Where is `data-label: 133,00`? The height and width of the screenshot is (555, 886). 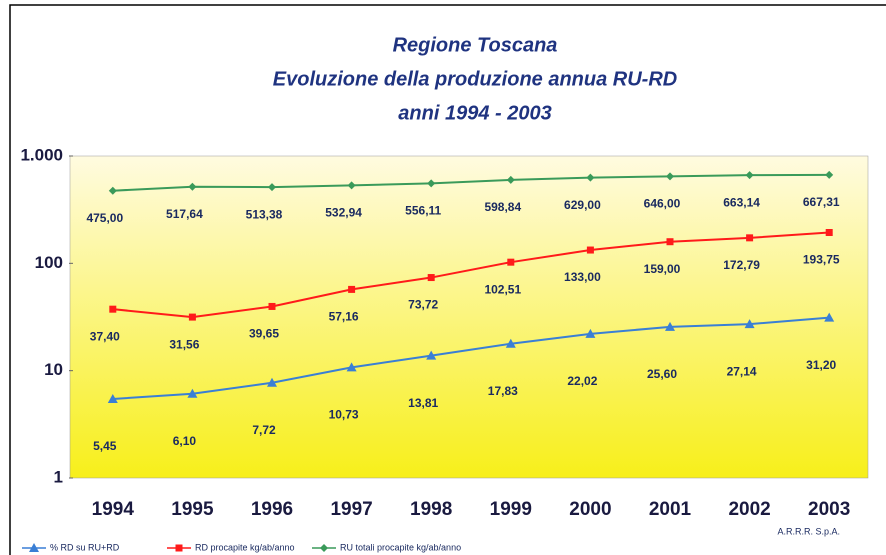
data-label: 133,00 is located at coordinates (582, 277).